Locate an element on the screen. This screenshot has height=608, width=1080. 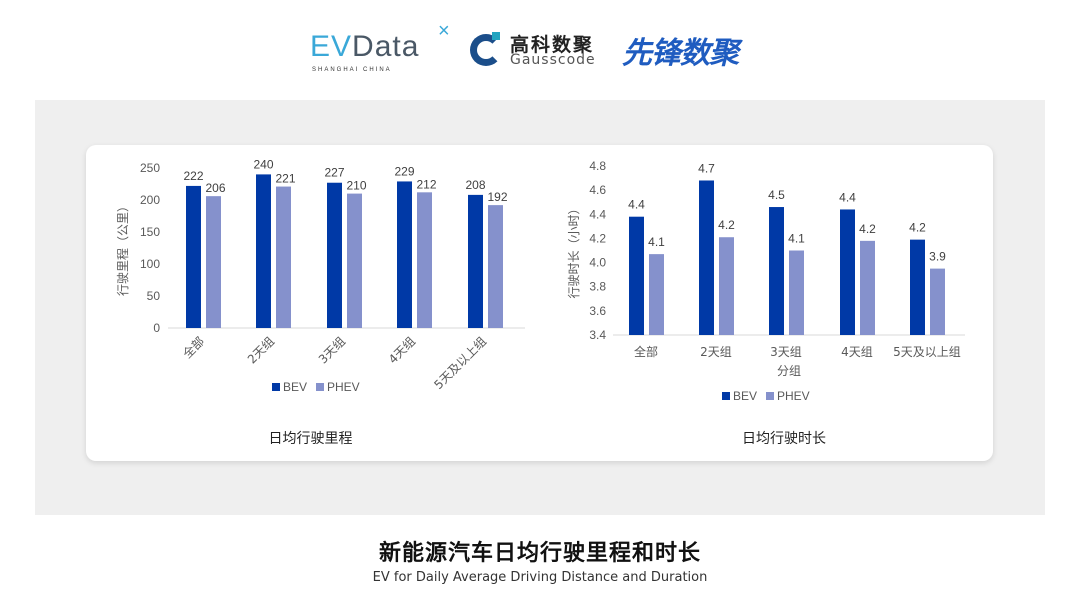
xianfeng-logo: 先锋数聚 is located at coordinates (680, 53).